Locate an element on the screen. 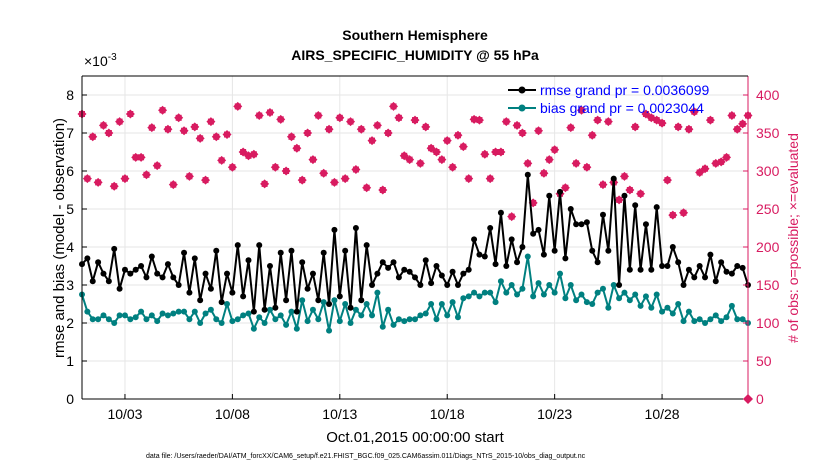 The image size is (830, 470). y2-tick-label: 200 is located at coordinates (768, 247).